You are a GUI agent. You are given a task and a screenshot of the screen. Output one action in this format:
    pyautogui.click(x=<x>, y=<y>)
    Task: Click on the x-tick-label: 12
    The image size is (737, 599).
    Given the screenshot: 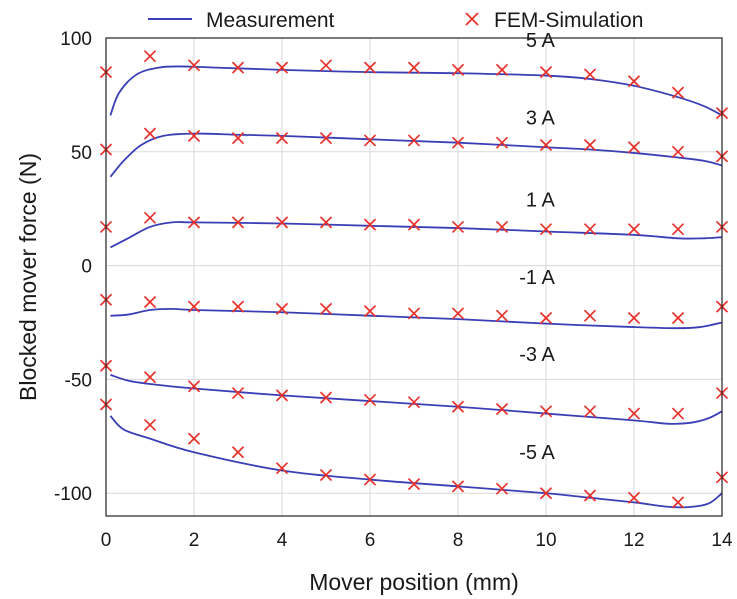 What is the action you would take?
    pyautogui.click(x=633, y=540)
    